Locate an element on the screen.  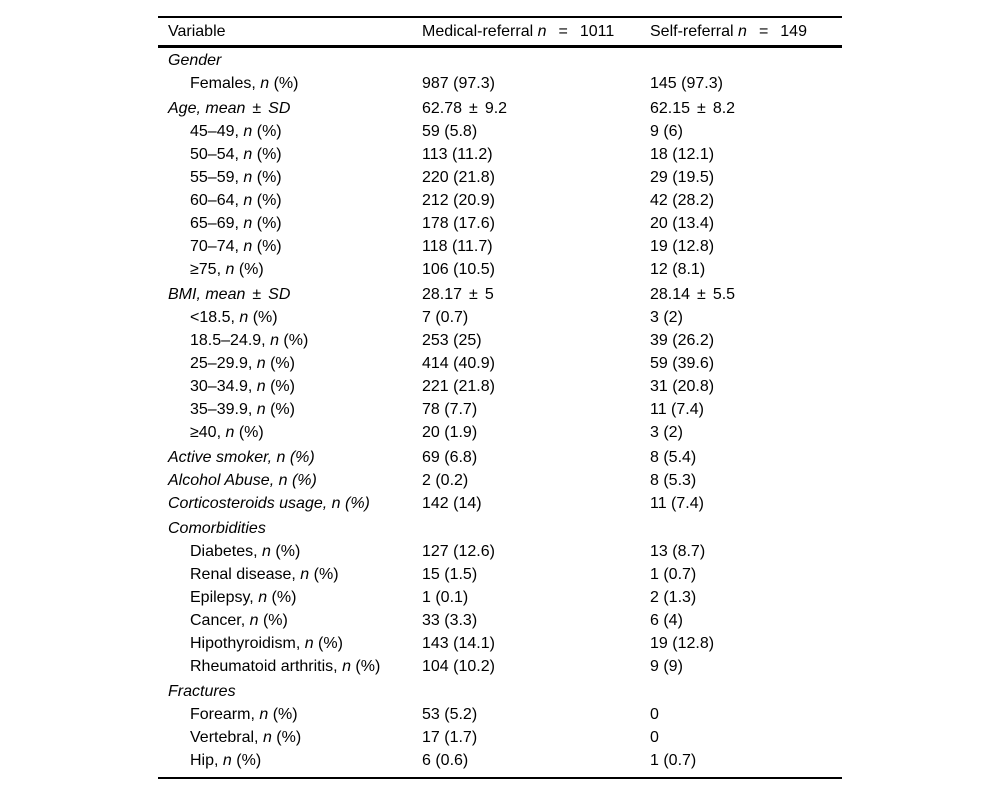
row-label: <18.5, n (%) is located at coordinates (234, 317).